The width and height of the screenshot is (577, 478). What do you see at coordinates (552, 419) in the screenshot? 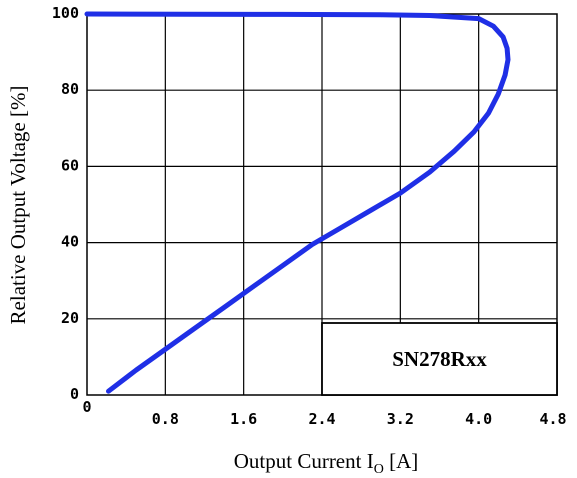
I see `x-tick-label: 4.8` at bounding box center [552, 419].